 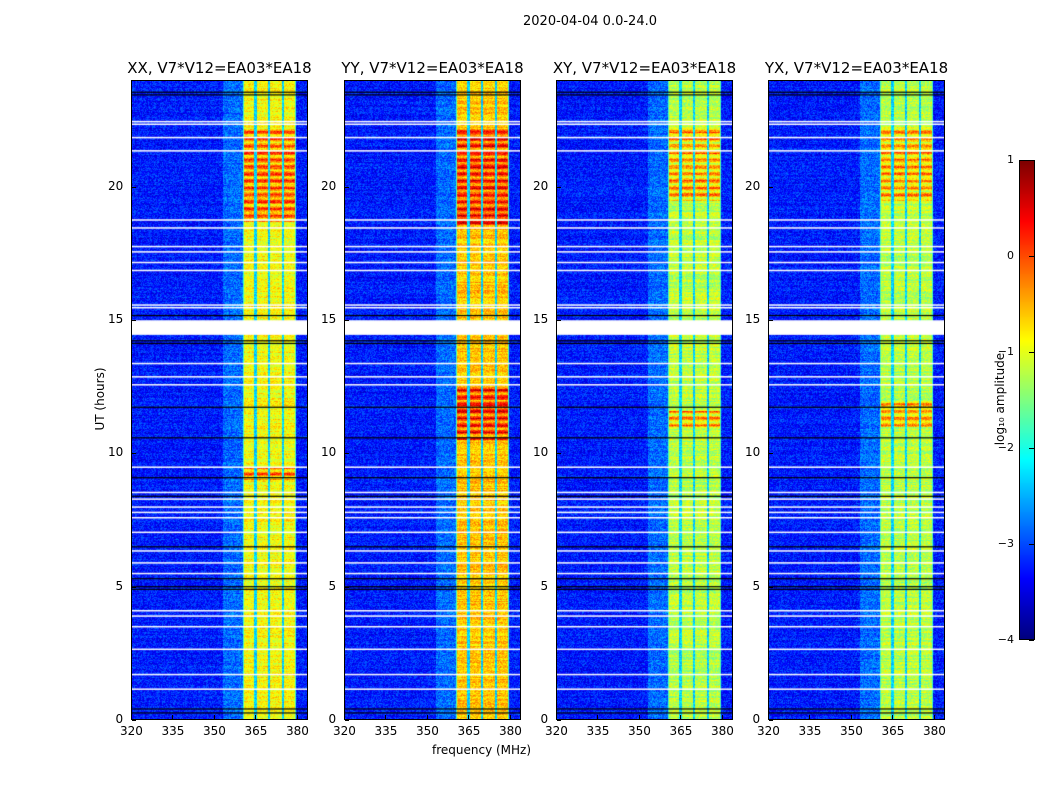 What do you see at coordinates (1005, 351) in the screenshot?
I see `colorbar-tick-label: −1` at bounding box center [1005, 351].